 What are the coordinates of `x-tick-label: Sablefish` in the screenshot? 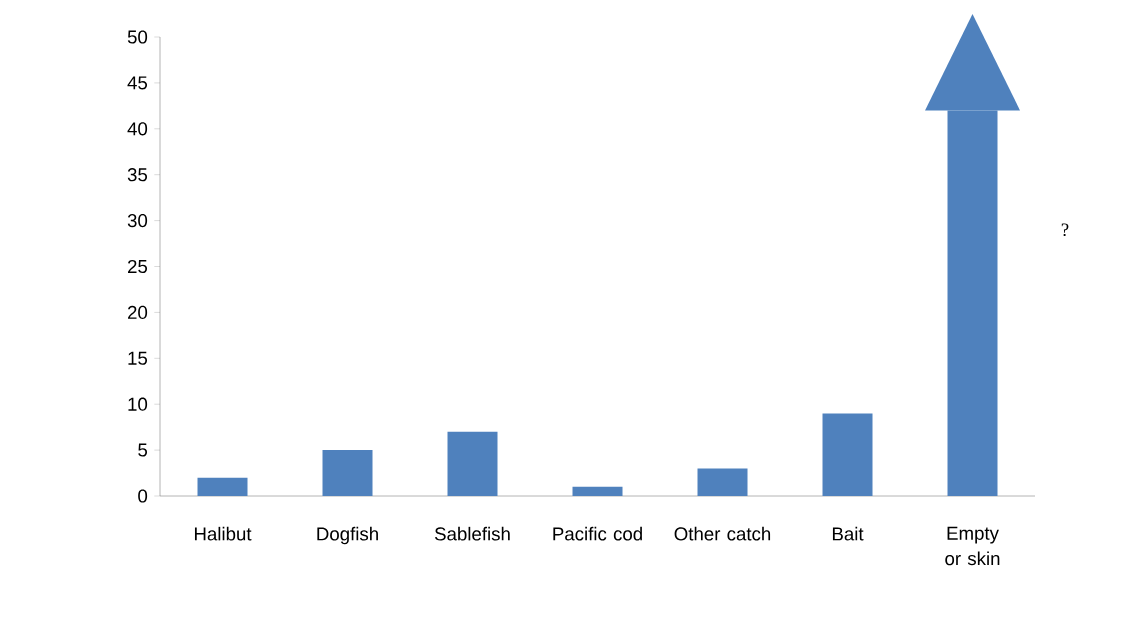 It's located at (472, 533).